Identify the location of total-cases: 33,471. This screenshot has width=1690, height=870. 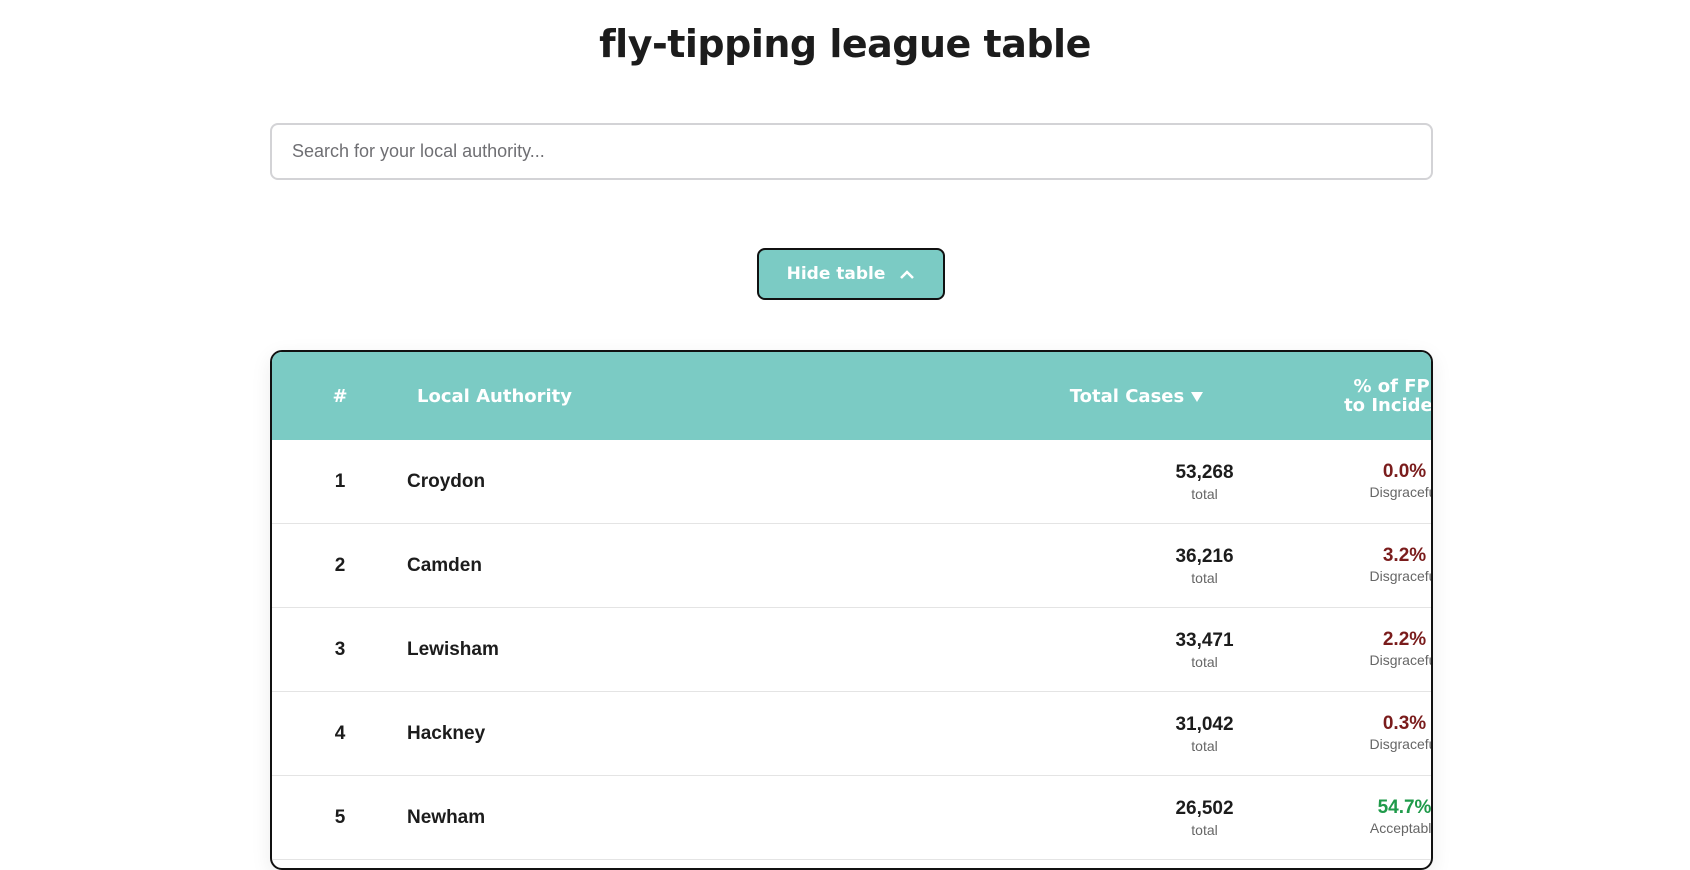
(1204, 640).